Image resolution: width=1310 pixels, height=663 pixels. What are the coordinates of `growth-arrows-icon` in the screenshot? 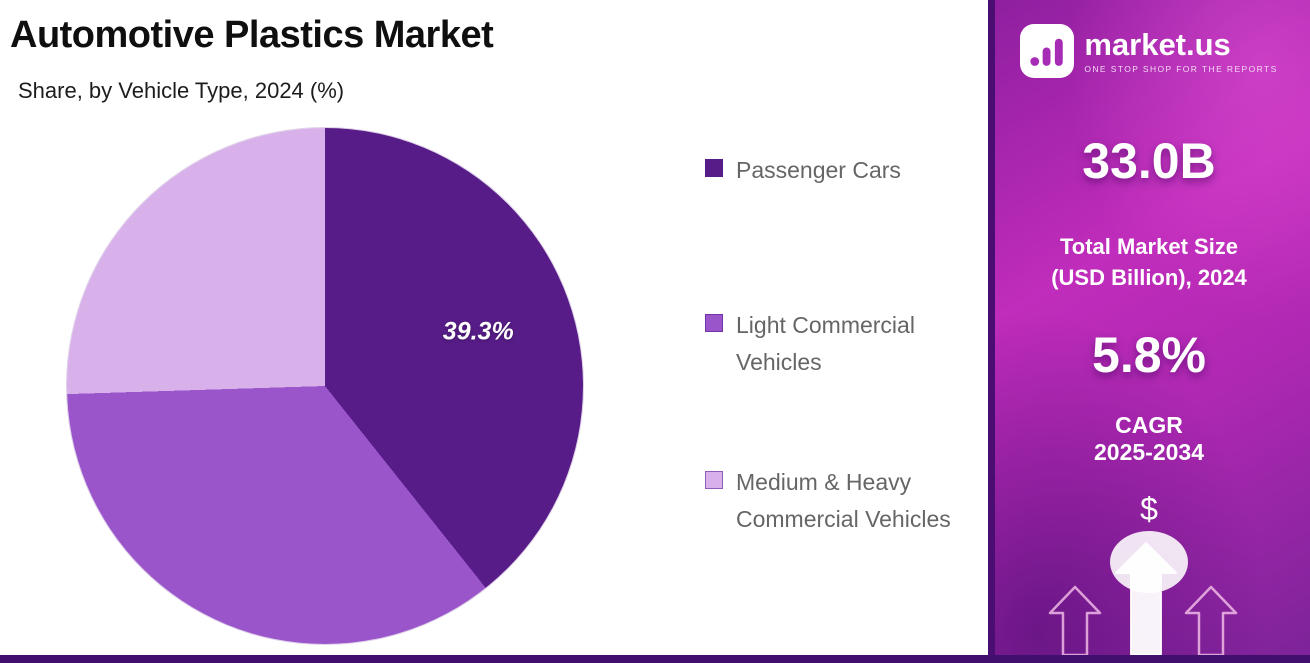 It's located at (1143, 598).